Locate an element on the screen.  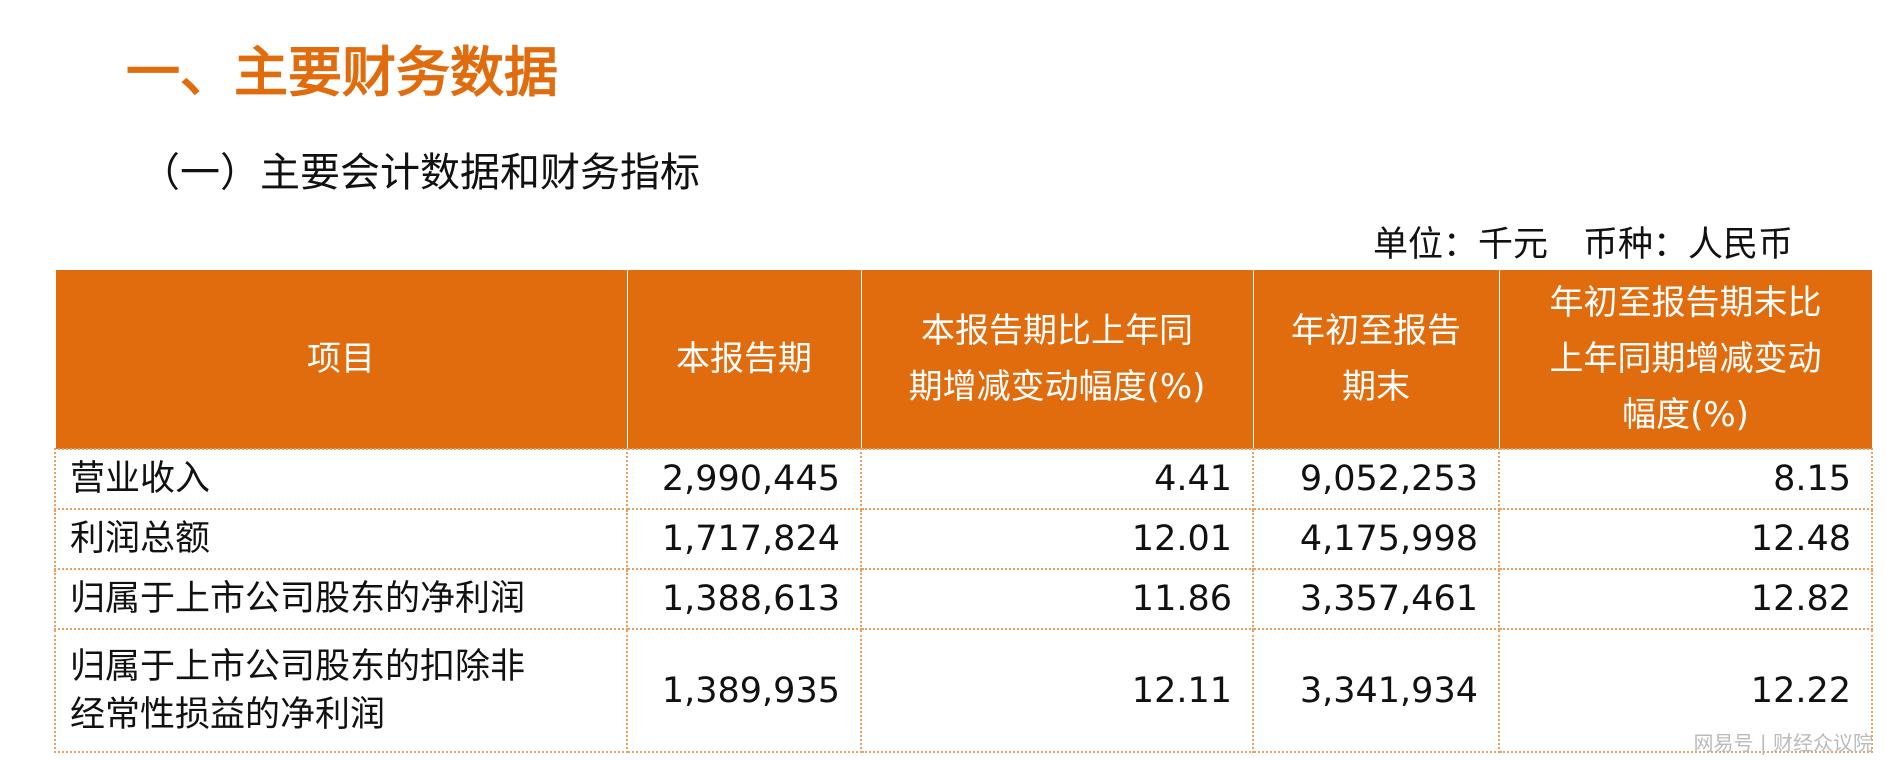
value-cell: 3,341,934 is located at coordinates (1376, 690).